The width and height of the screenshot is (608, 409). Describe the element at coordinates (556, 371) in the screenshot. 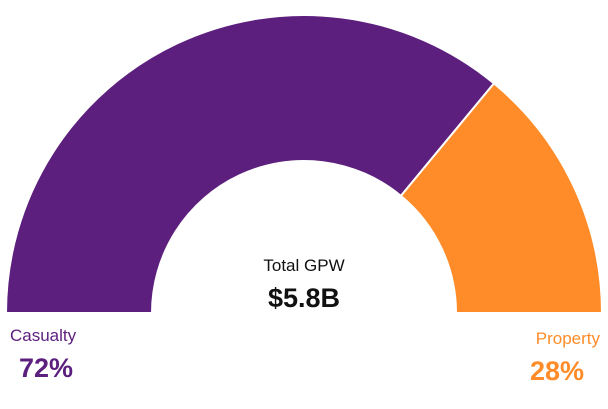

I see `legend-property-percent: 28%` at that location.